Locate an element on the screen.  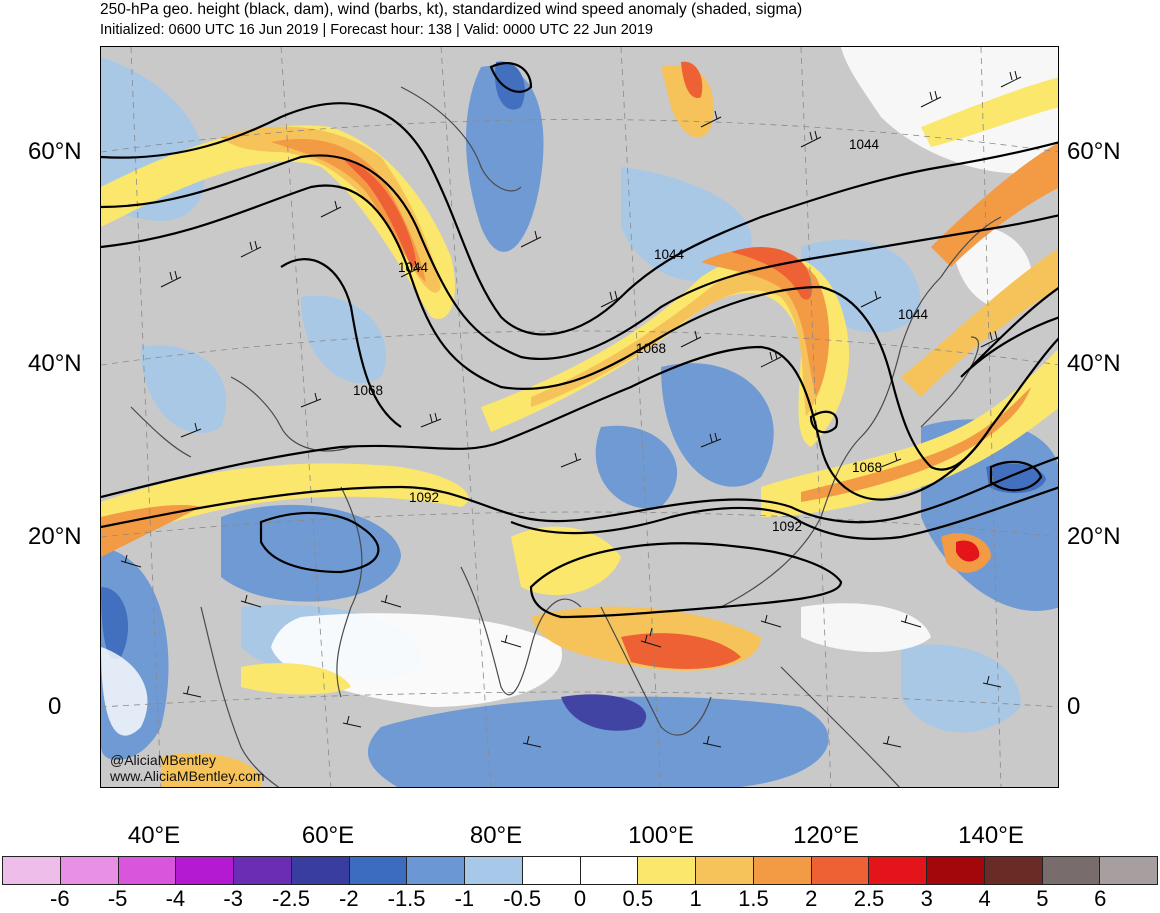
lon-label: 40°E is located at coordinates (154, 835).